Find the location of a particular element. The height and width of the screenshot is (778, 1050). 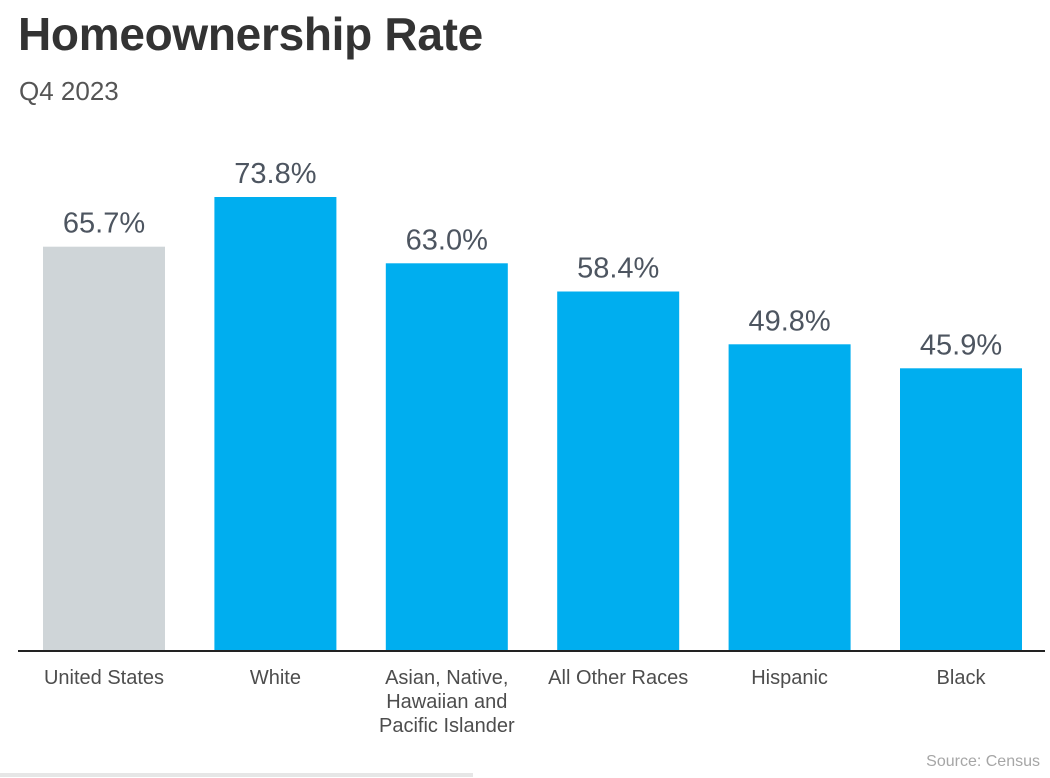

category-label-line: Hispanic is located at coordinates (789, 678).